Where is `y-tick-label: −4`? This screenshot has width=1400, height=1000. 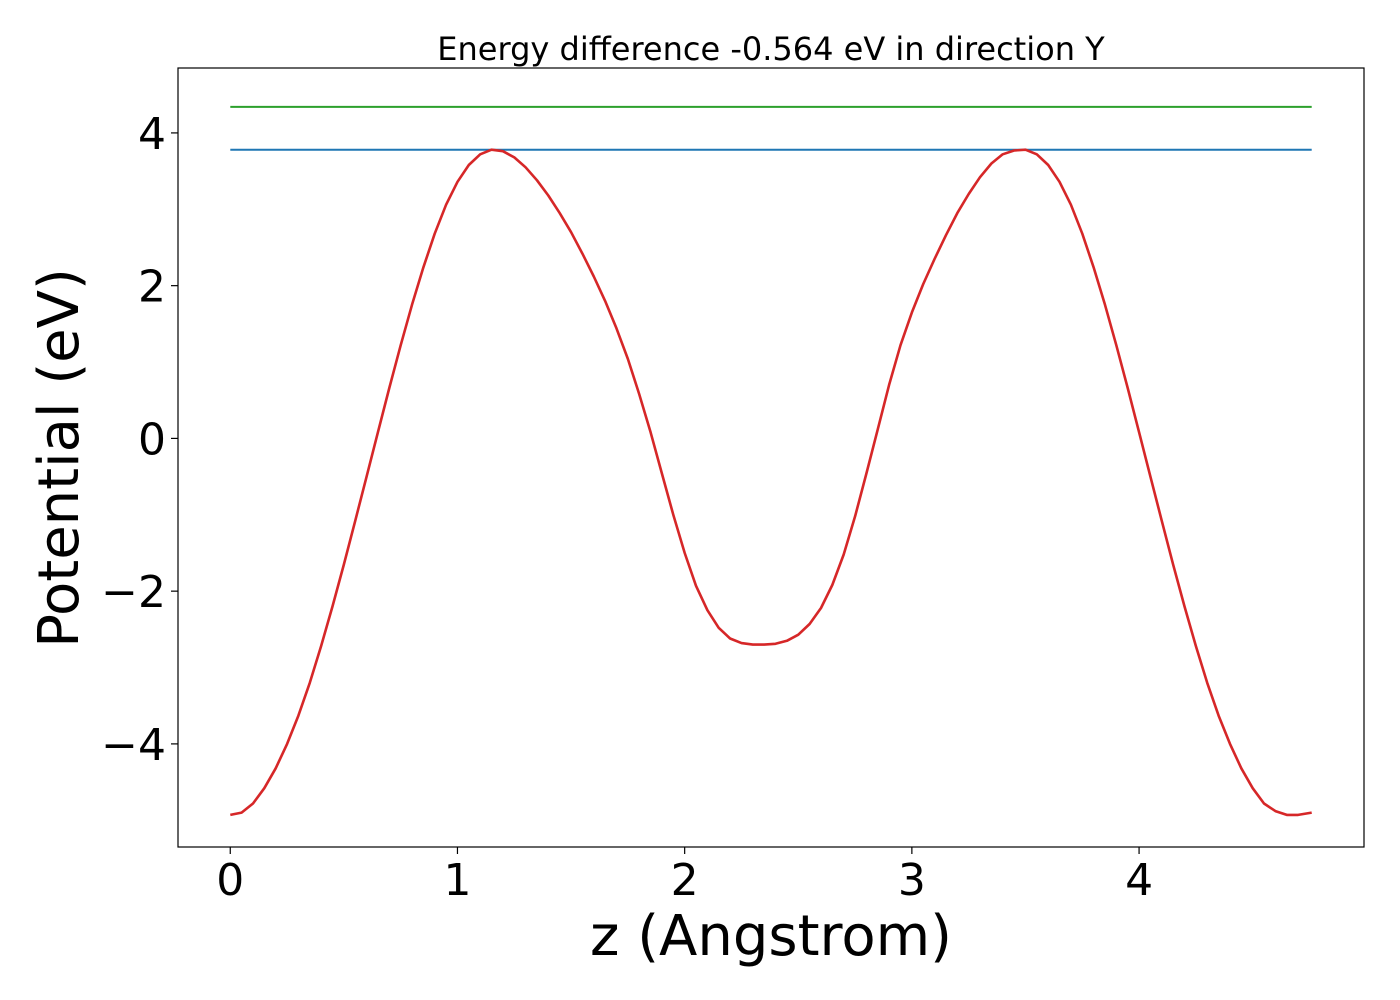
y-tick-label: −4 is located at coordinates (133, 745).